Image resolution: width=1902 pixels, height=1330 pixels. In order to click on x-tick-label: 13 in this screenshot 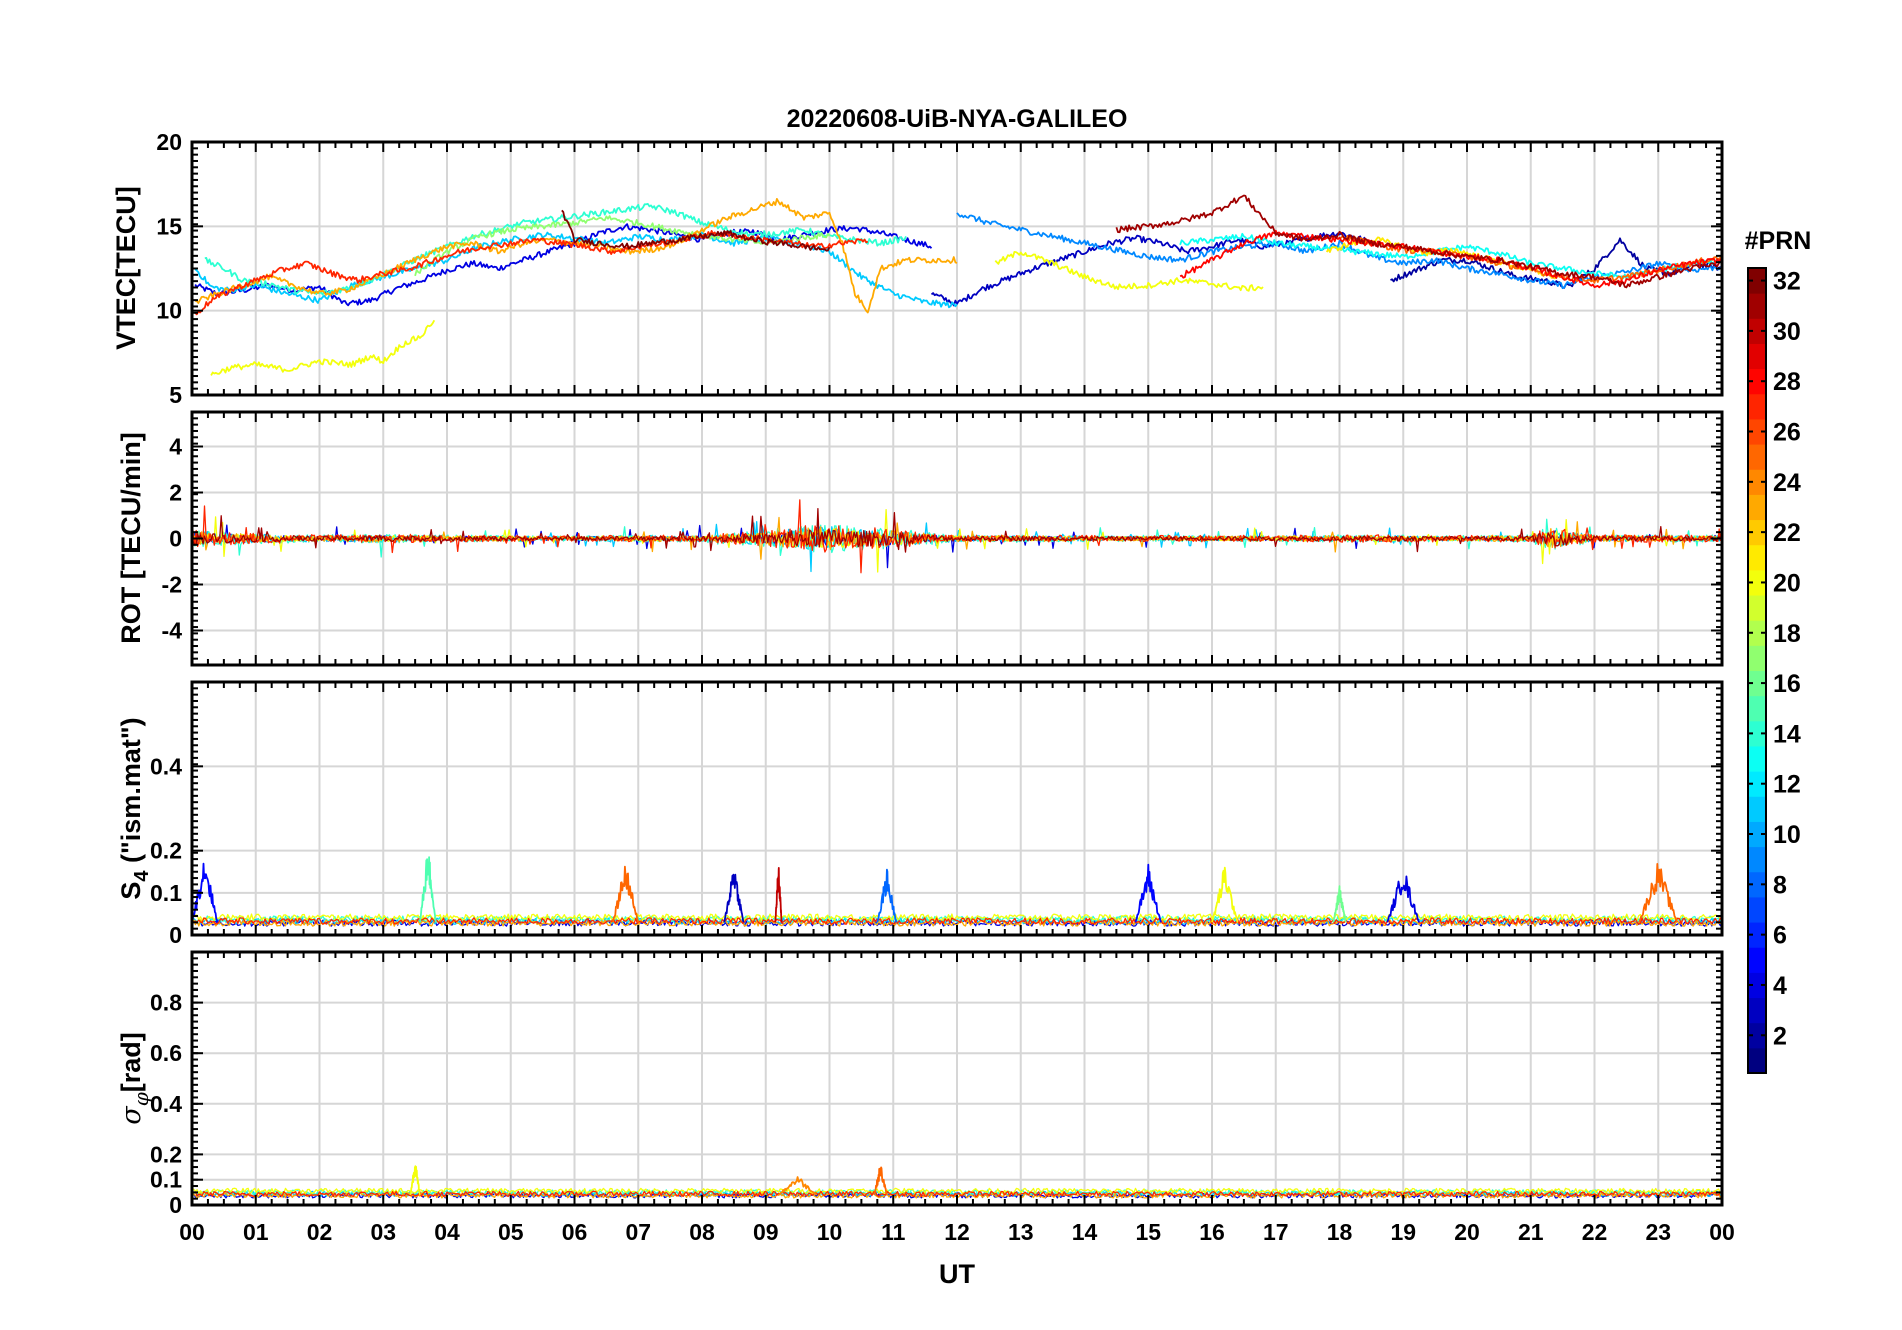, I will do `click(1021, 1232)`.